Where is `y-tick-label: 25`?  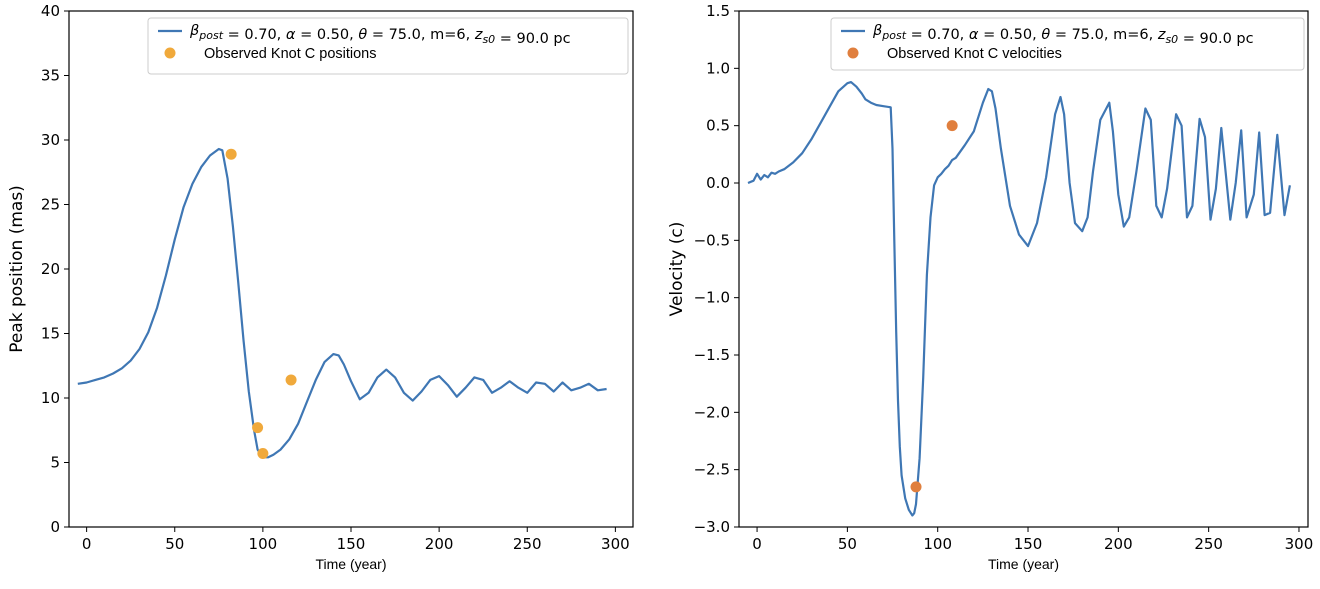 y-tick-label: 25 is located at coordinates (50, 205).